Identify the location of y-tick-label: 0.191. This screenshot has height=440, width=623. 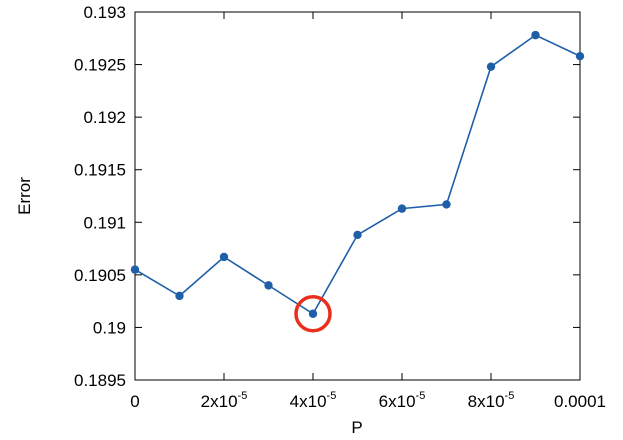
(104, 222).